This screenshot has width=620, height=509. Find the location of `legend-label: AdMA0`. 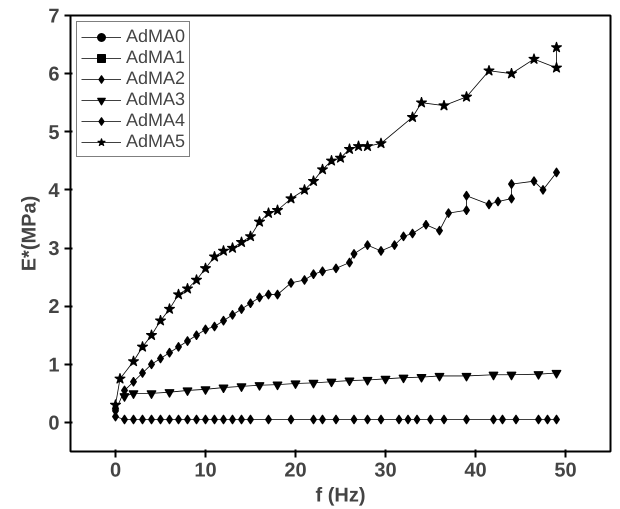

legend-label: AdMA0 is located at coordinates (156, 36).